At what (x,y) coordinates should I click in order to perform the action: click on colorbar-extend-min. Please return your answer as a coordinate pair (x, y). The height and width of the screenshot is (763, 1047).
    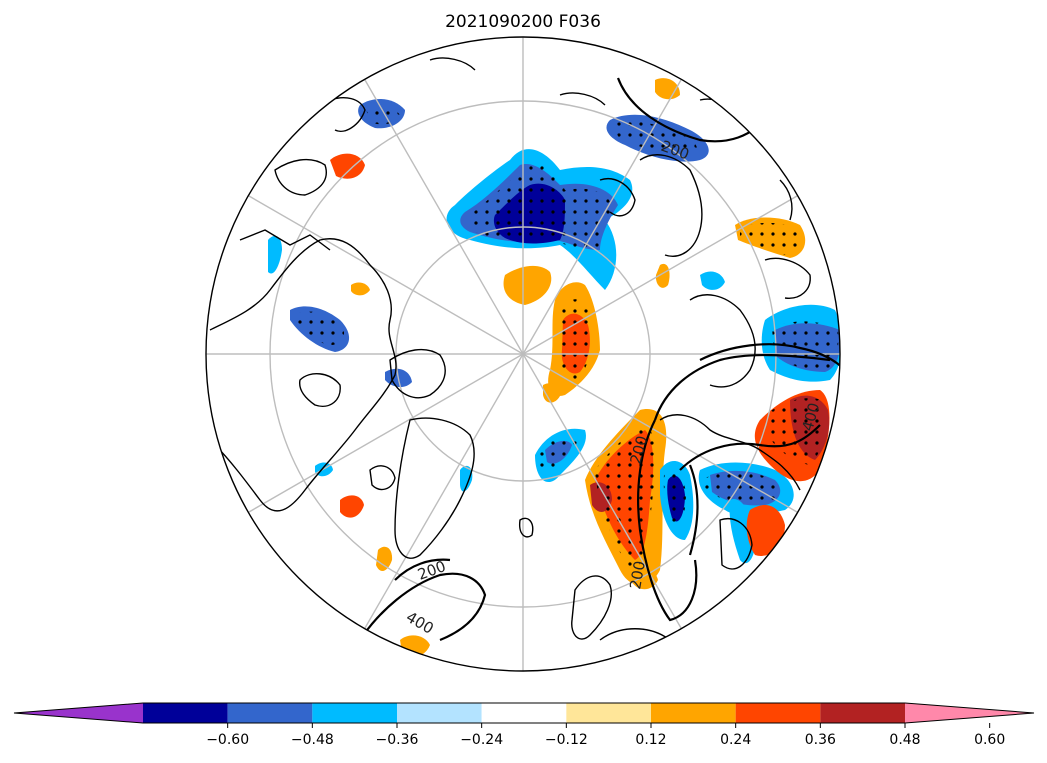
    Looking at the image, I should click on (78, 713).